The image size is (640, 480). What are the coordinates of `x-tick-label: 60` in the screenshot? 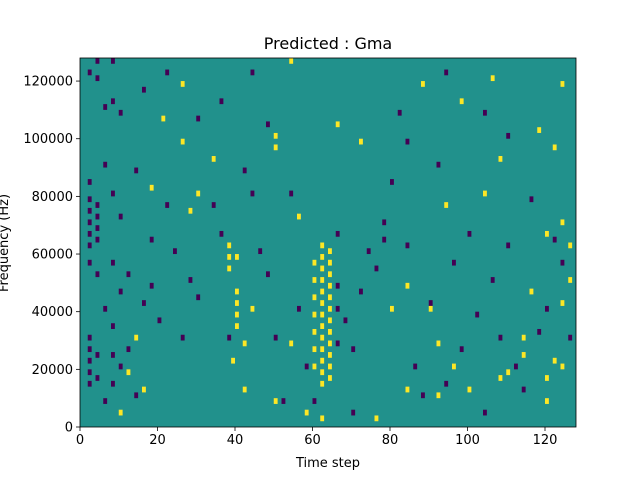 It's located at (312, 440).